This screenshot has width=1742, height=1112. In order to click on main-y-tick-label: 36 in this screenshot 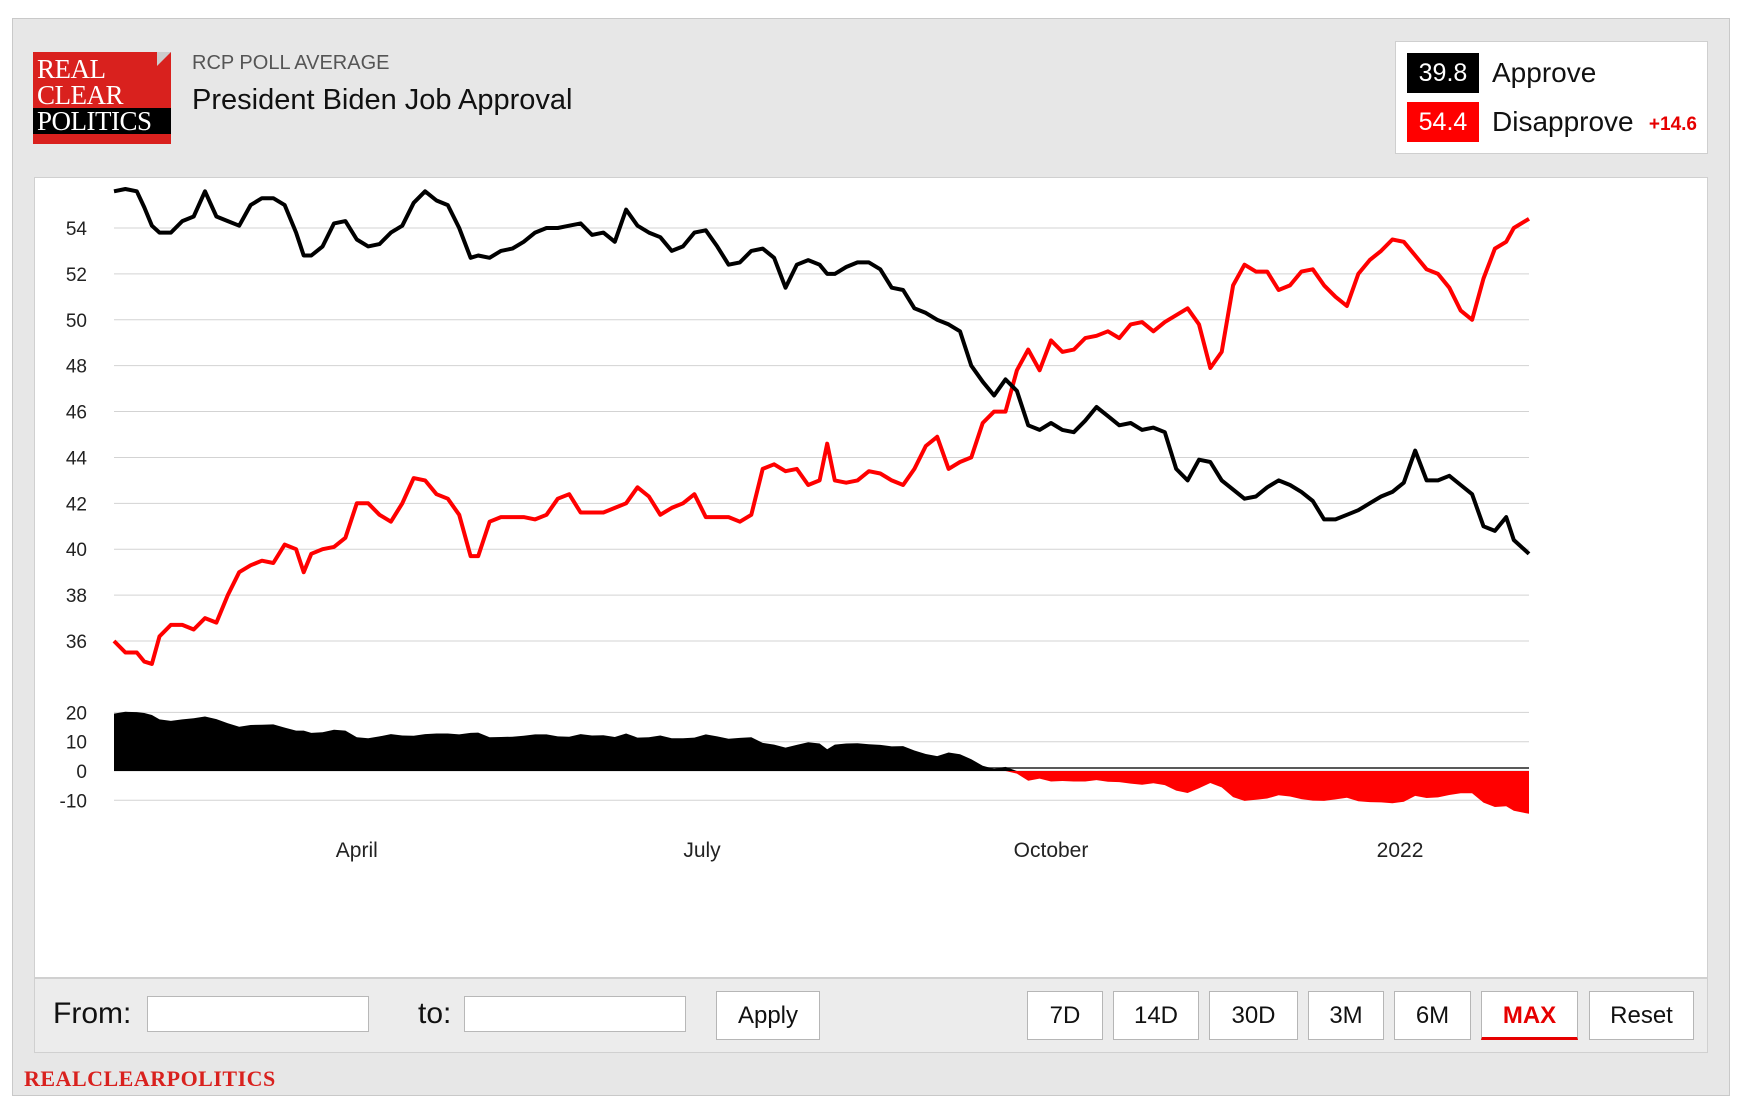, I will do `click(76, 642)`.